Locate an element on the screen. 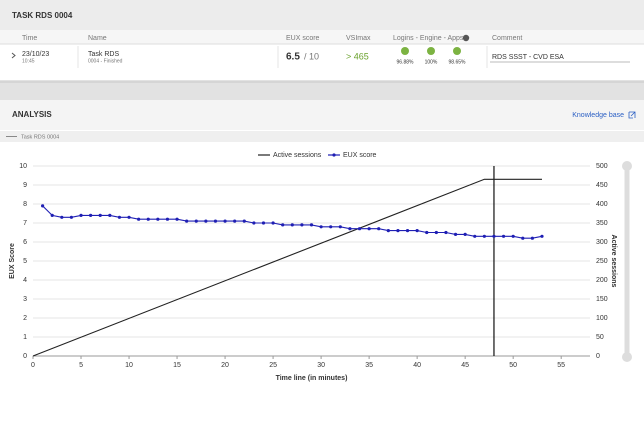 This screenshot has width=644, height=423. x-tick-label: 50 is located at coordinates (513, 365).